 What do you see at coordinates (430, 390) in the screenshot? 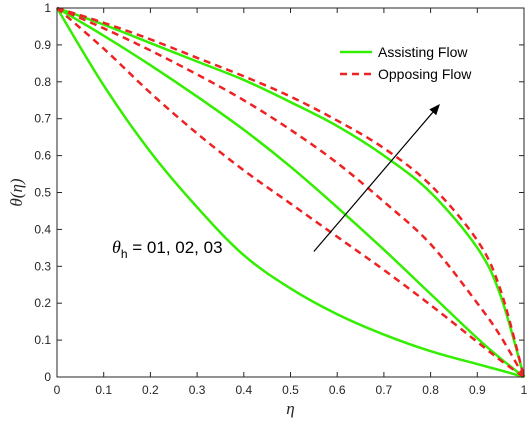
I see `x-tick-label: 0.8` at bounding box center [430, 390].